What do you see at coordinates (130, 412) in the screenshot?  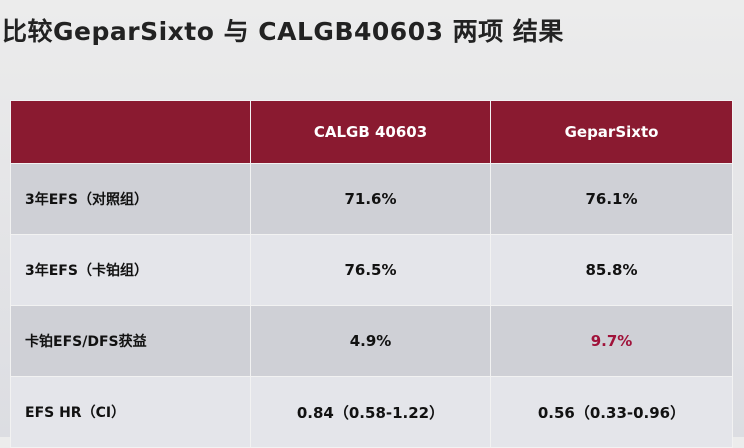 I see `row-label: EFS HR（CI）` at bounding box center [130, 412].